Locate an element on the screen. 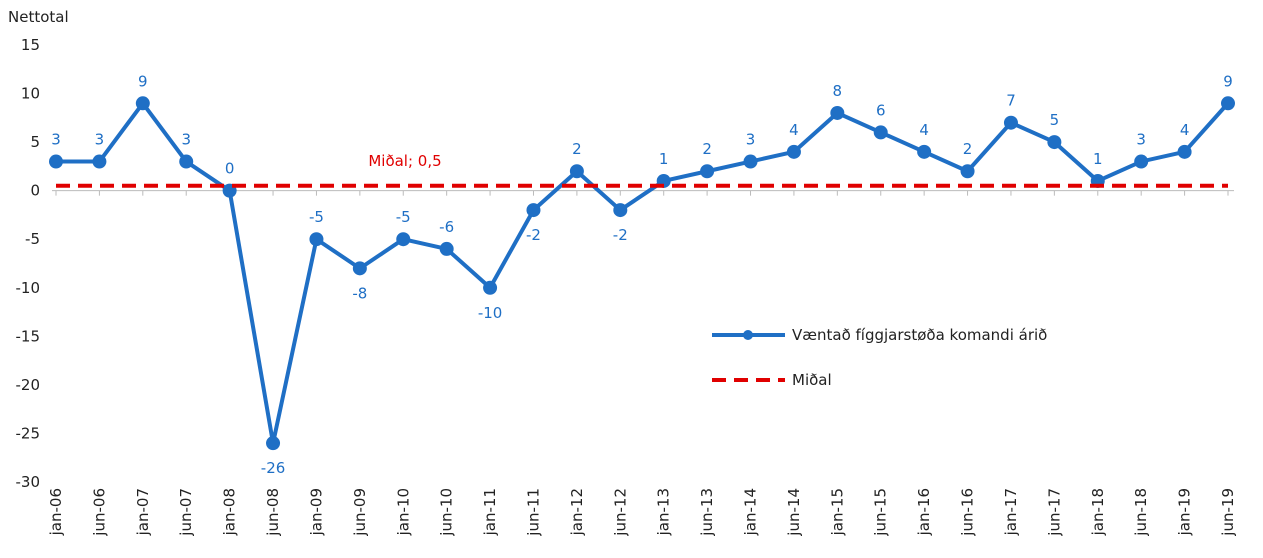 Image resolution: width=1263 pixels, height=558 pixels. y-tick-label: -15 is located at coordinates (28, 336).